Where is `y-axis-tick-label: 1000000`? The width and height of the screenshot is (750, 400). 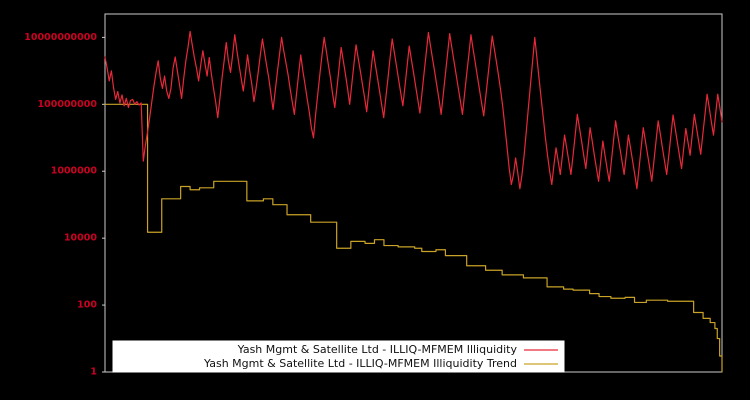 y-axis-tick-label: 1000000 is located at coordinates (74, 171).